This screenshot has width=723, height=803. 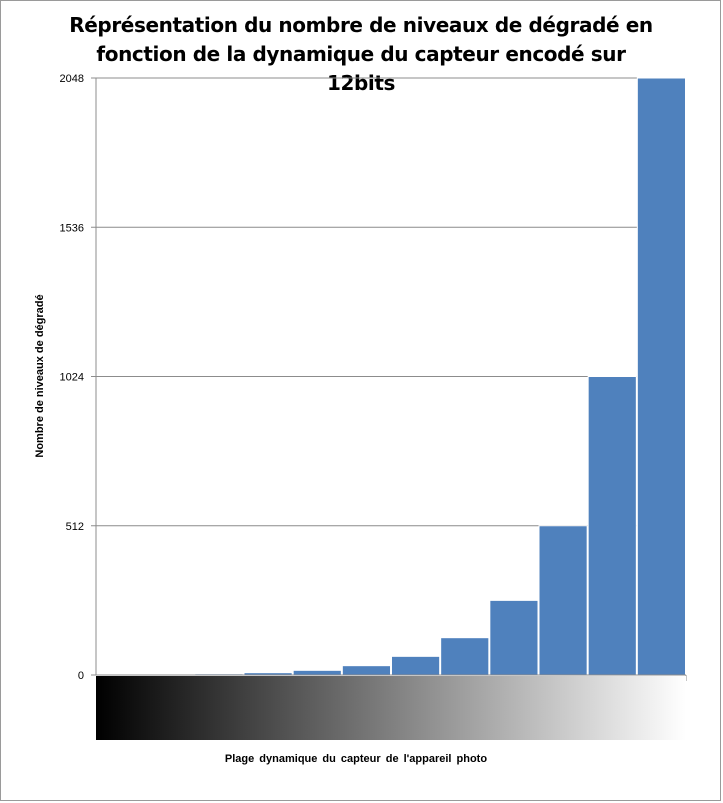 I want to click on y-tick-label: 2048, so click(x=72, y=79).